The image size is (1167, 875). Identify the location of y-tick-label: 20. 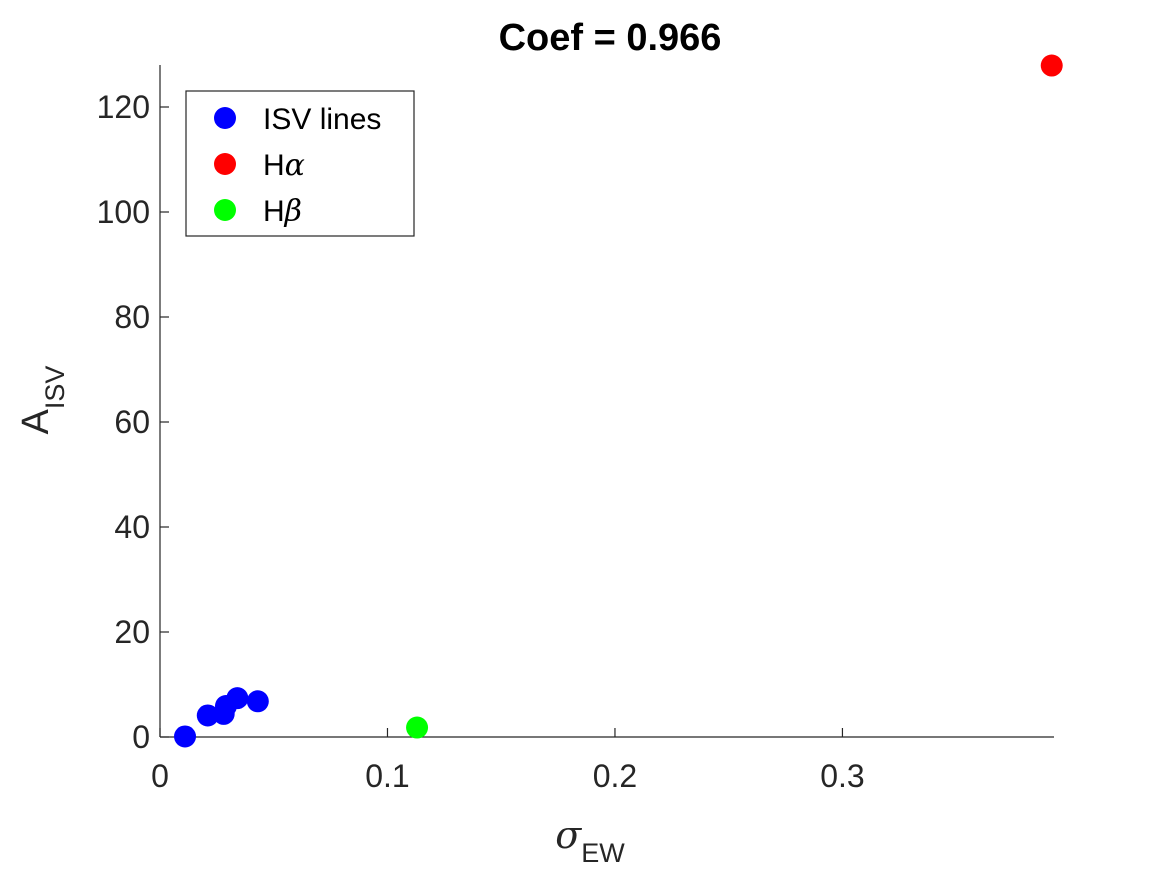
(132, 632).